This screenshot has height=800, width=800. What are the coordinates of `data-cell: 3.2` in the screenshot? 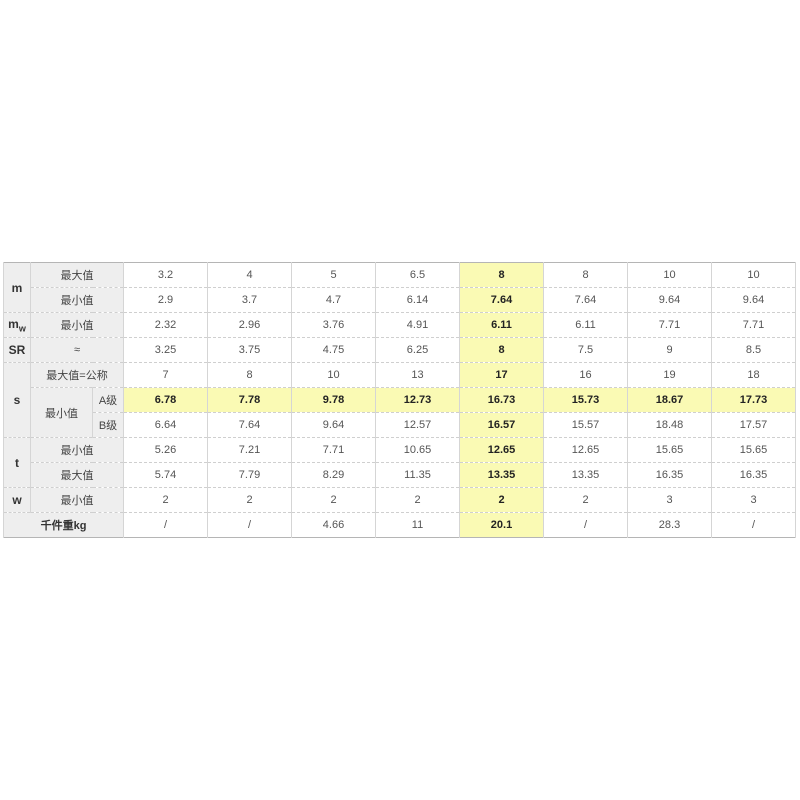 It's located at (165, 275).